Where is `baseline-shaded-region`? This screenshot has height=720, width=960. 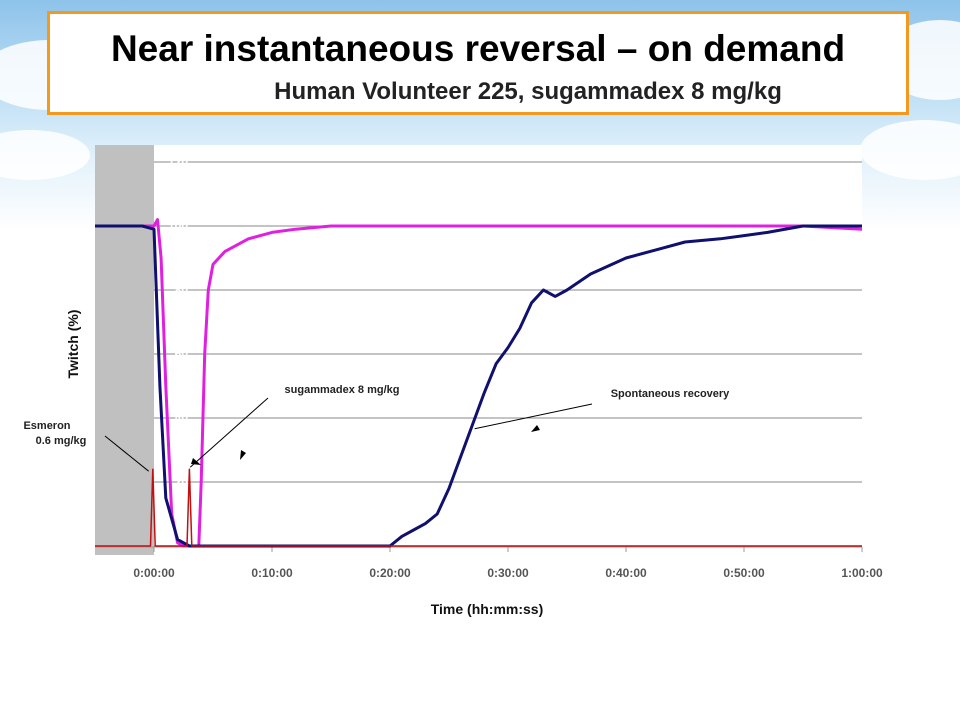
baseline-shaded-region is located at coordinates (124, 350).